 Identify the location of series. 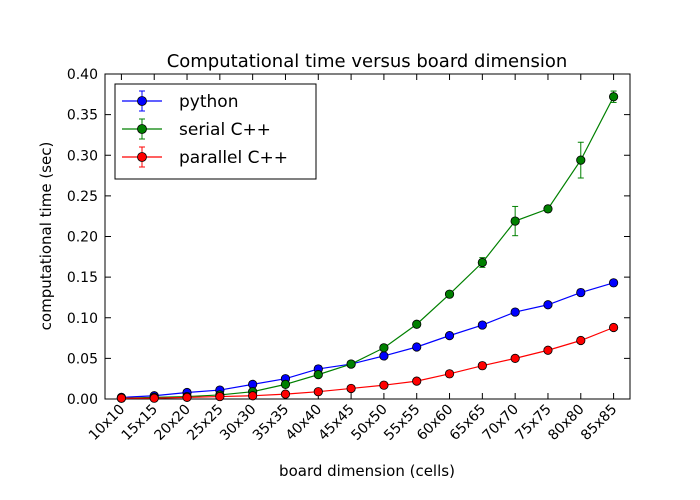
(367, 362).